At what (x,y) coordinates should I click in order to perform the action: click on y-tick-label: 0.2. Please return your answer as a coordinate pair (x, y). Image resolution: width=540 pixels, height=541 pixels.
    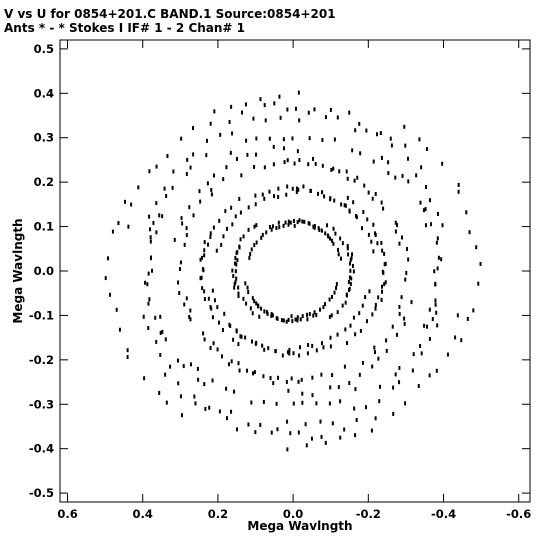
    Looking at the image, I should click on (44, 182).